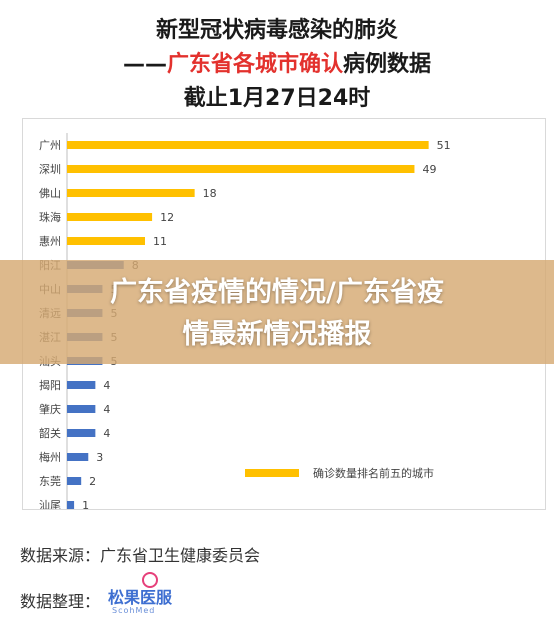  What do you see at coordinates (50, 169) in the screenshot?
I see `category-label: 深圳` at bounding box center [50, 169].